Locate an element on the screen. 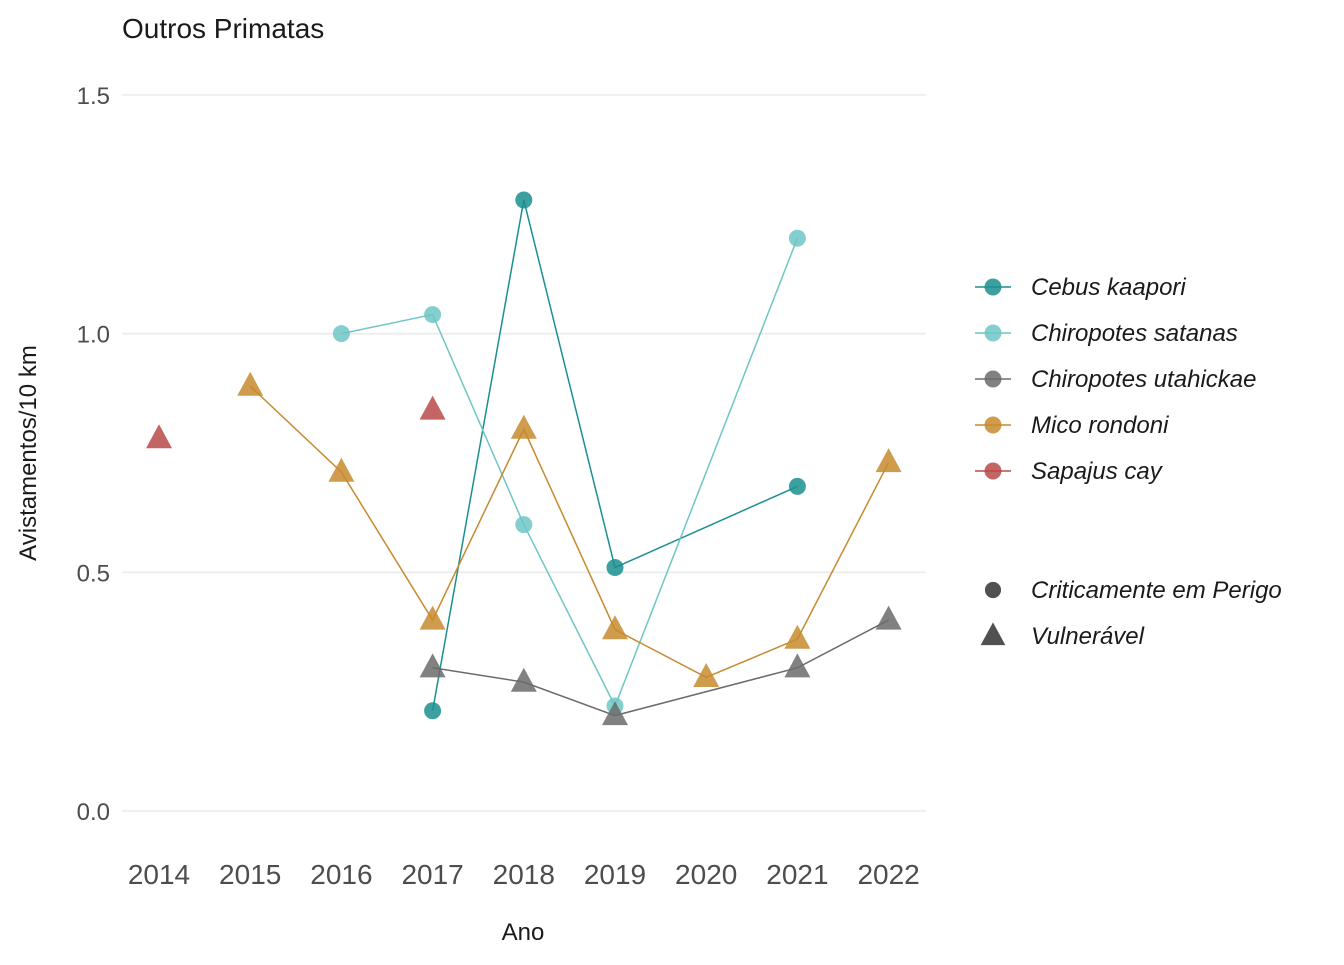 The height and width of the screenshot is (965, 1344). y-tick-label: 1.5 is located at coordinates (93, 96).